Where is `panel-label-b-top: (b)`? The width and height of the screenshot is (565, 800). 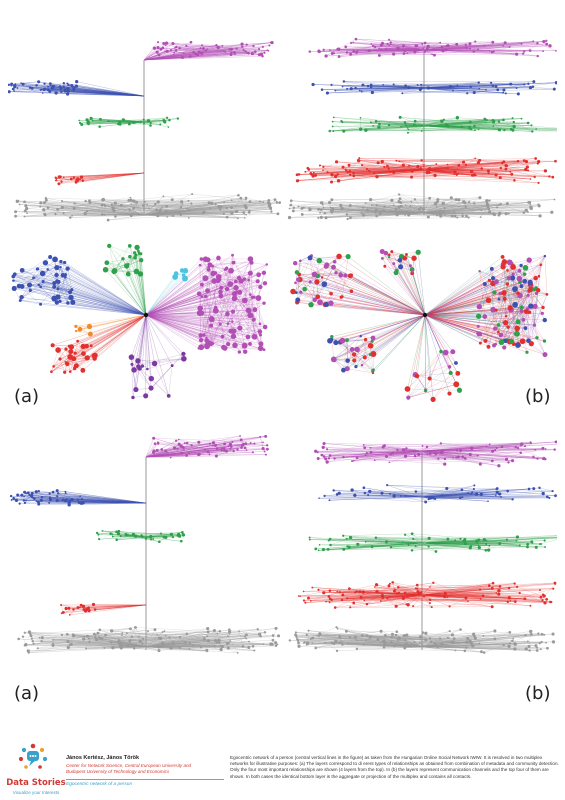 panel-label-b-top: (b) is located at coordinates (538, 396).